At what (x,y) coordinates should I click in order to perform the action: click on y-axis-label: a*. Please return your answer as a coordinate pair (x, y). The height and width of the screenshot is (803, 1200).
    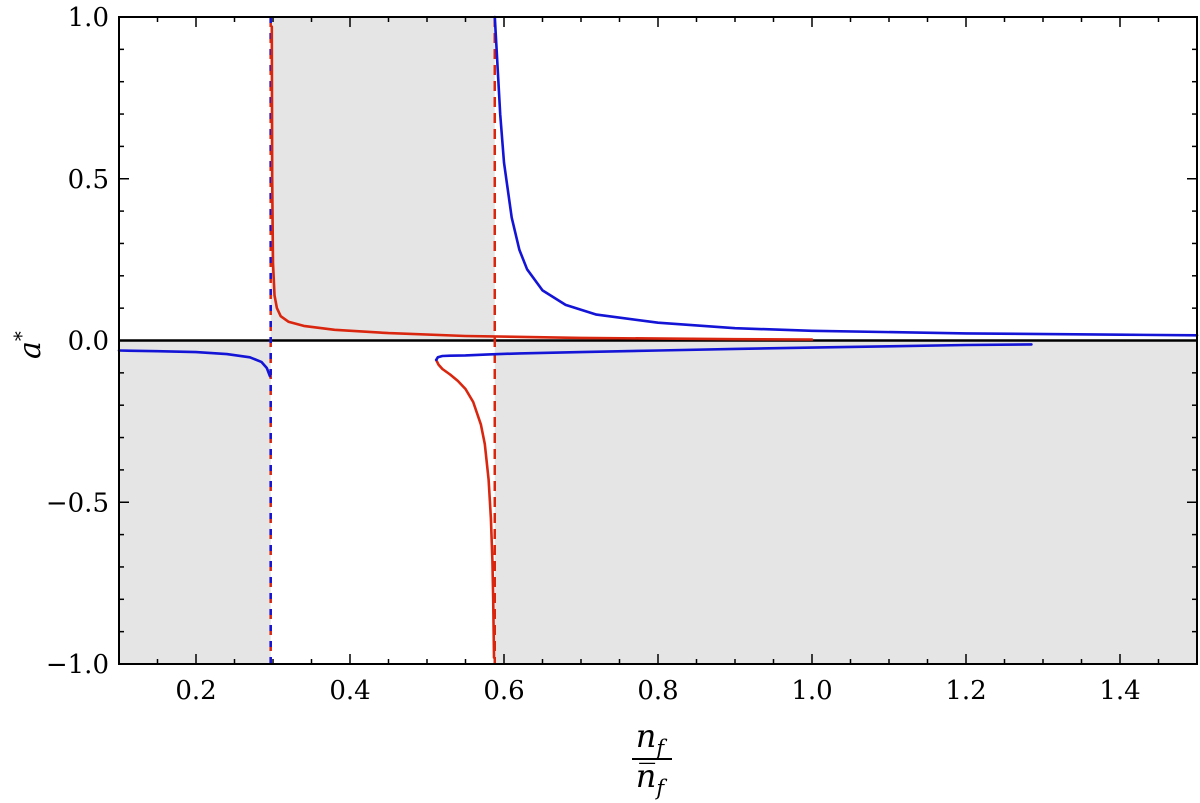
    Looking at the image, I should click on (28, 345).